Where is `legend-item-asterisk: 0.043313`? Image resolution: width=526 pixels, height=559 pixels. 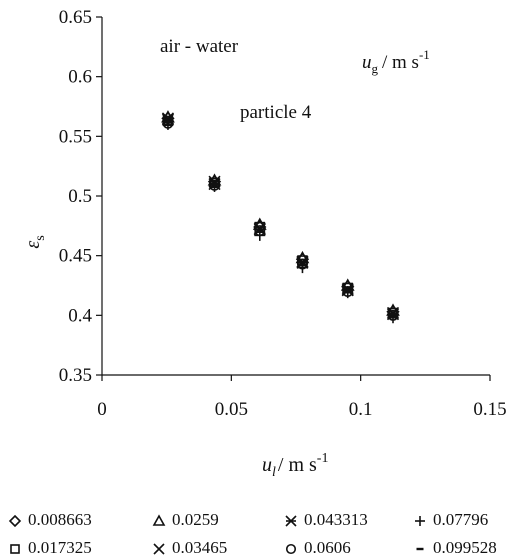 legend-item-asterisk: 0.043313 is located at coordinates (326, 520).